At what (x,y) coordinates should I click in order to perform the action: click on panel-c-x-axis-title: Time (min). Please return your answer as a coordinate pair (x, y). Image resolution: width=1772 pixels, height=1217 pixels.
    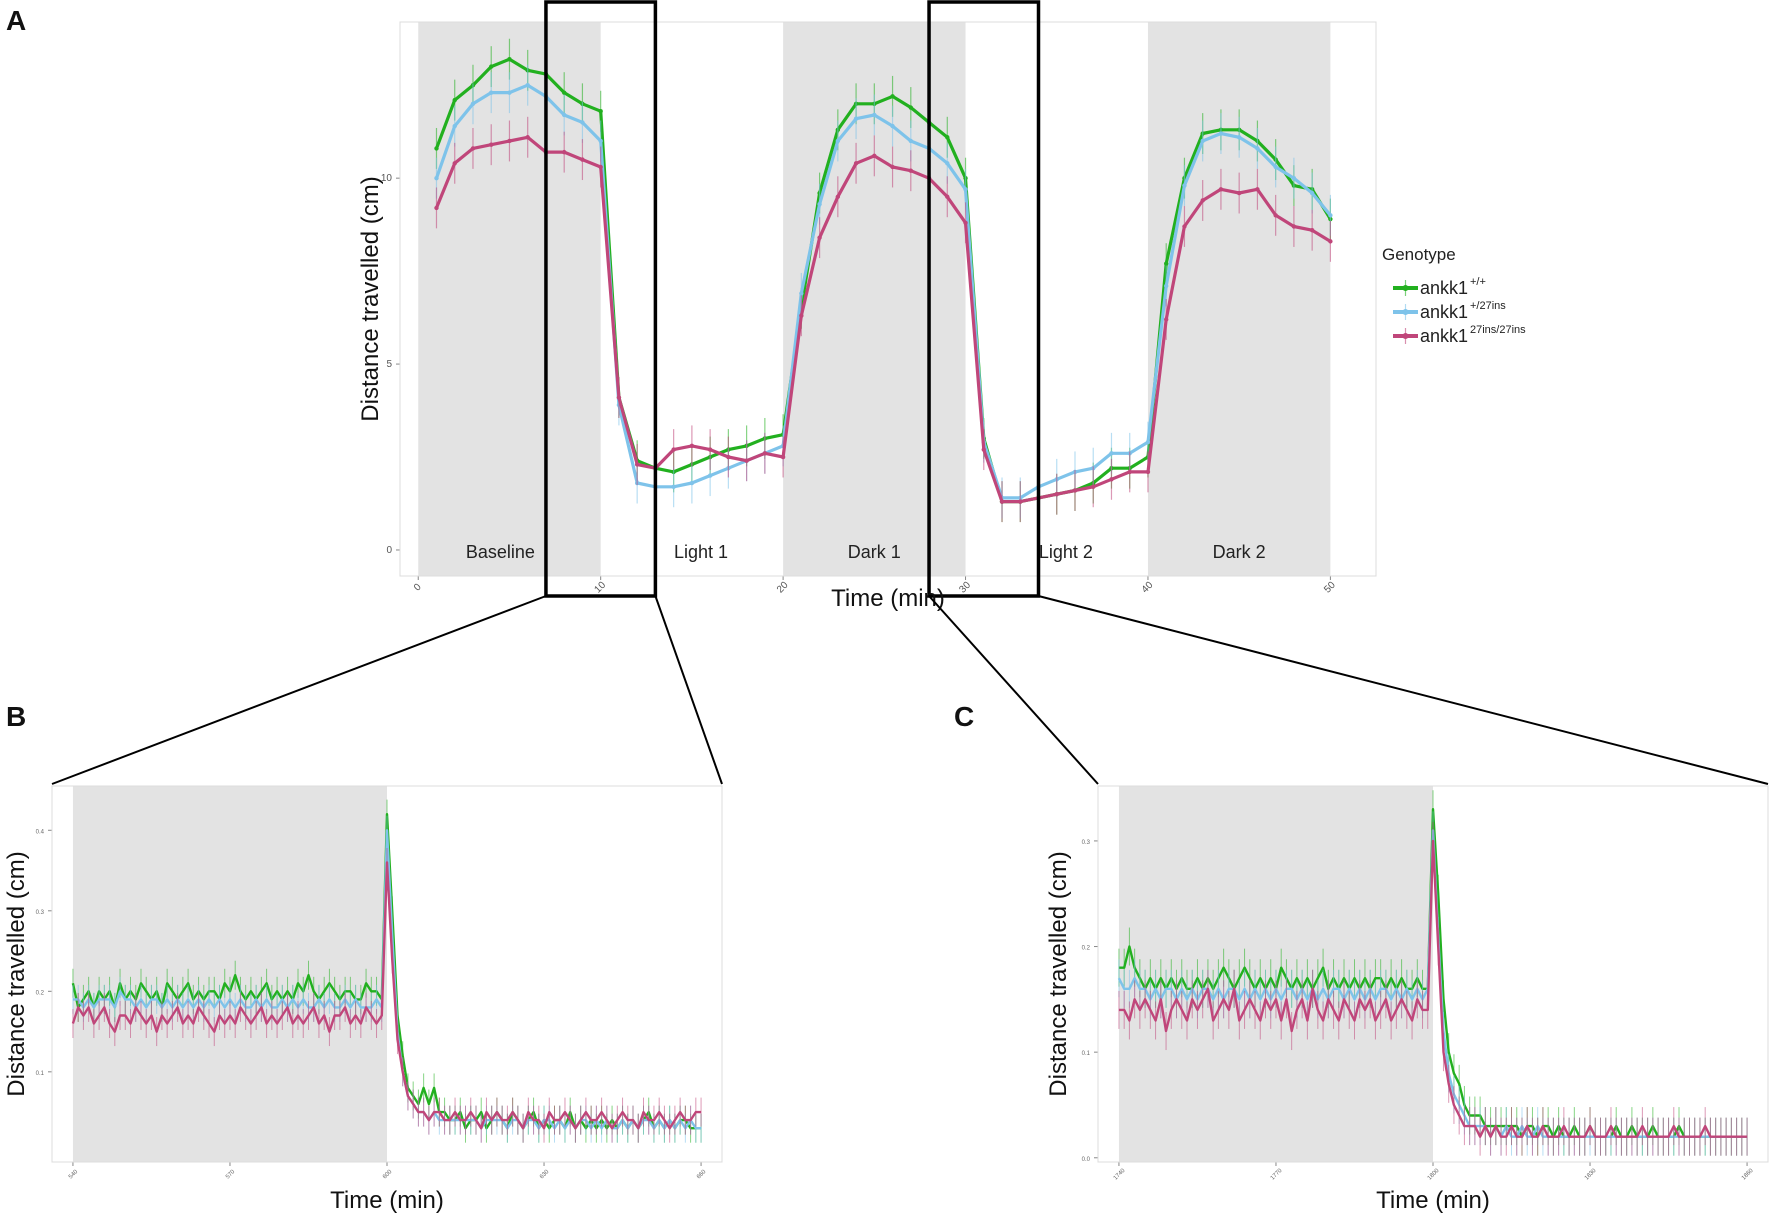
    Looking at the image, I should click on (1433, 1200).